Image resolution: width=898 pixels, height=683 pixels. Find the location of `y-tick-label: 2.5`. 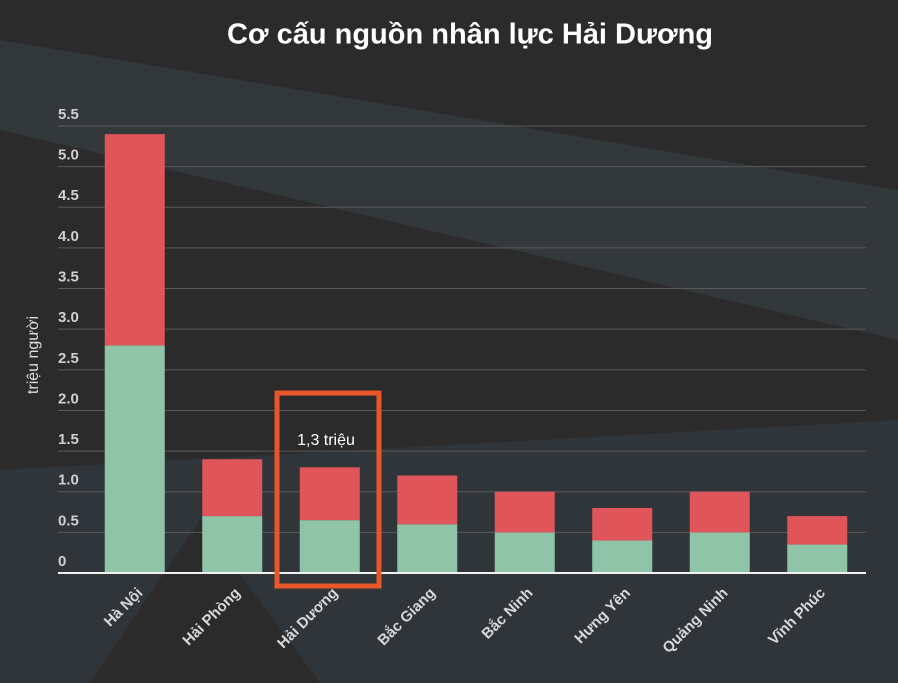

y-tick-label: 2.5 is located at coordinates (68, 358).